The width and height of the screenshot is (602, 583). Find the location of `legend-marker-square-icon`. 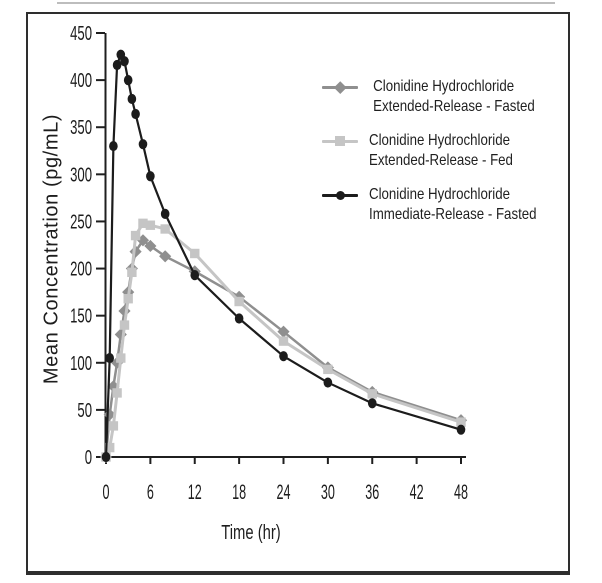

legend-marker-square-icon is located at coordinates (345, 141).